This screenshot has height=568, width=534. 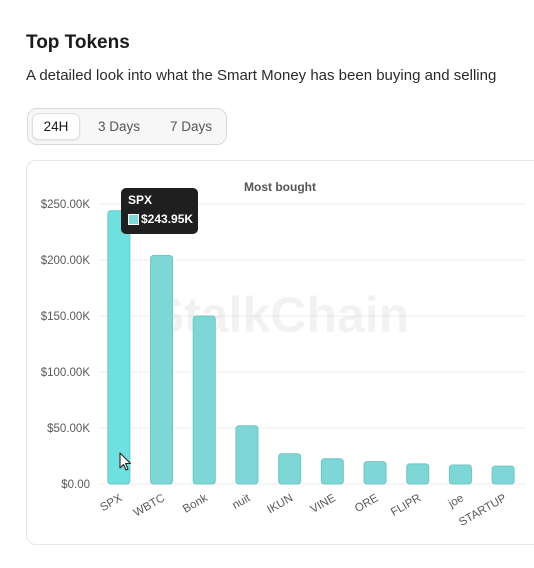 I want to click on tooltip-color-swatch, so click(x=133, y=219).